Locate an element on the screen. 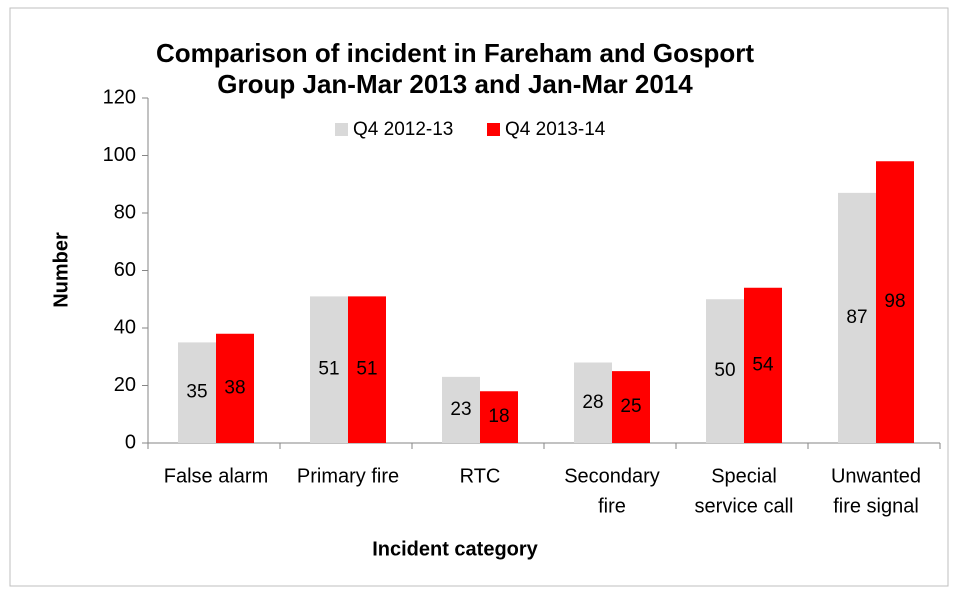 This screenshot has height=590, width=959. data-label: 25 is located at coordinates (630, 406).